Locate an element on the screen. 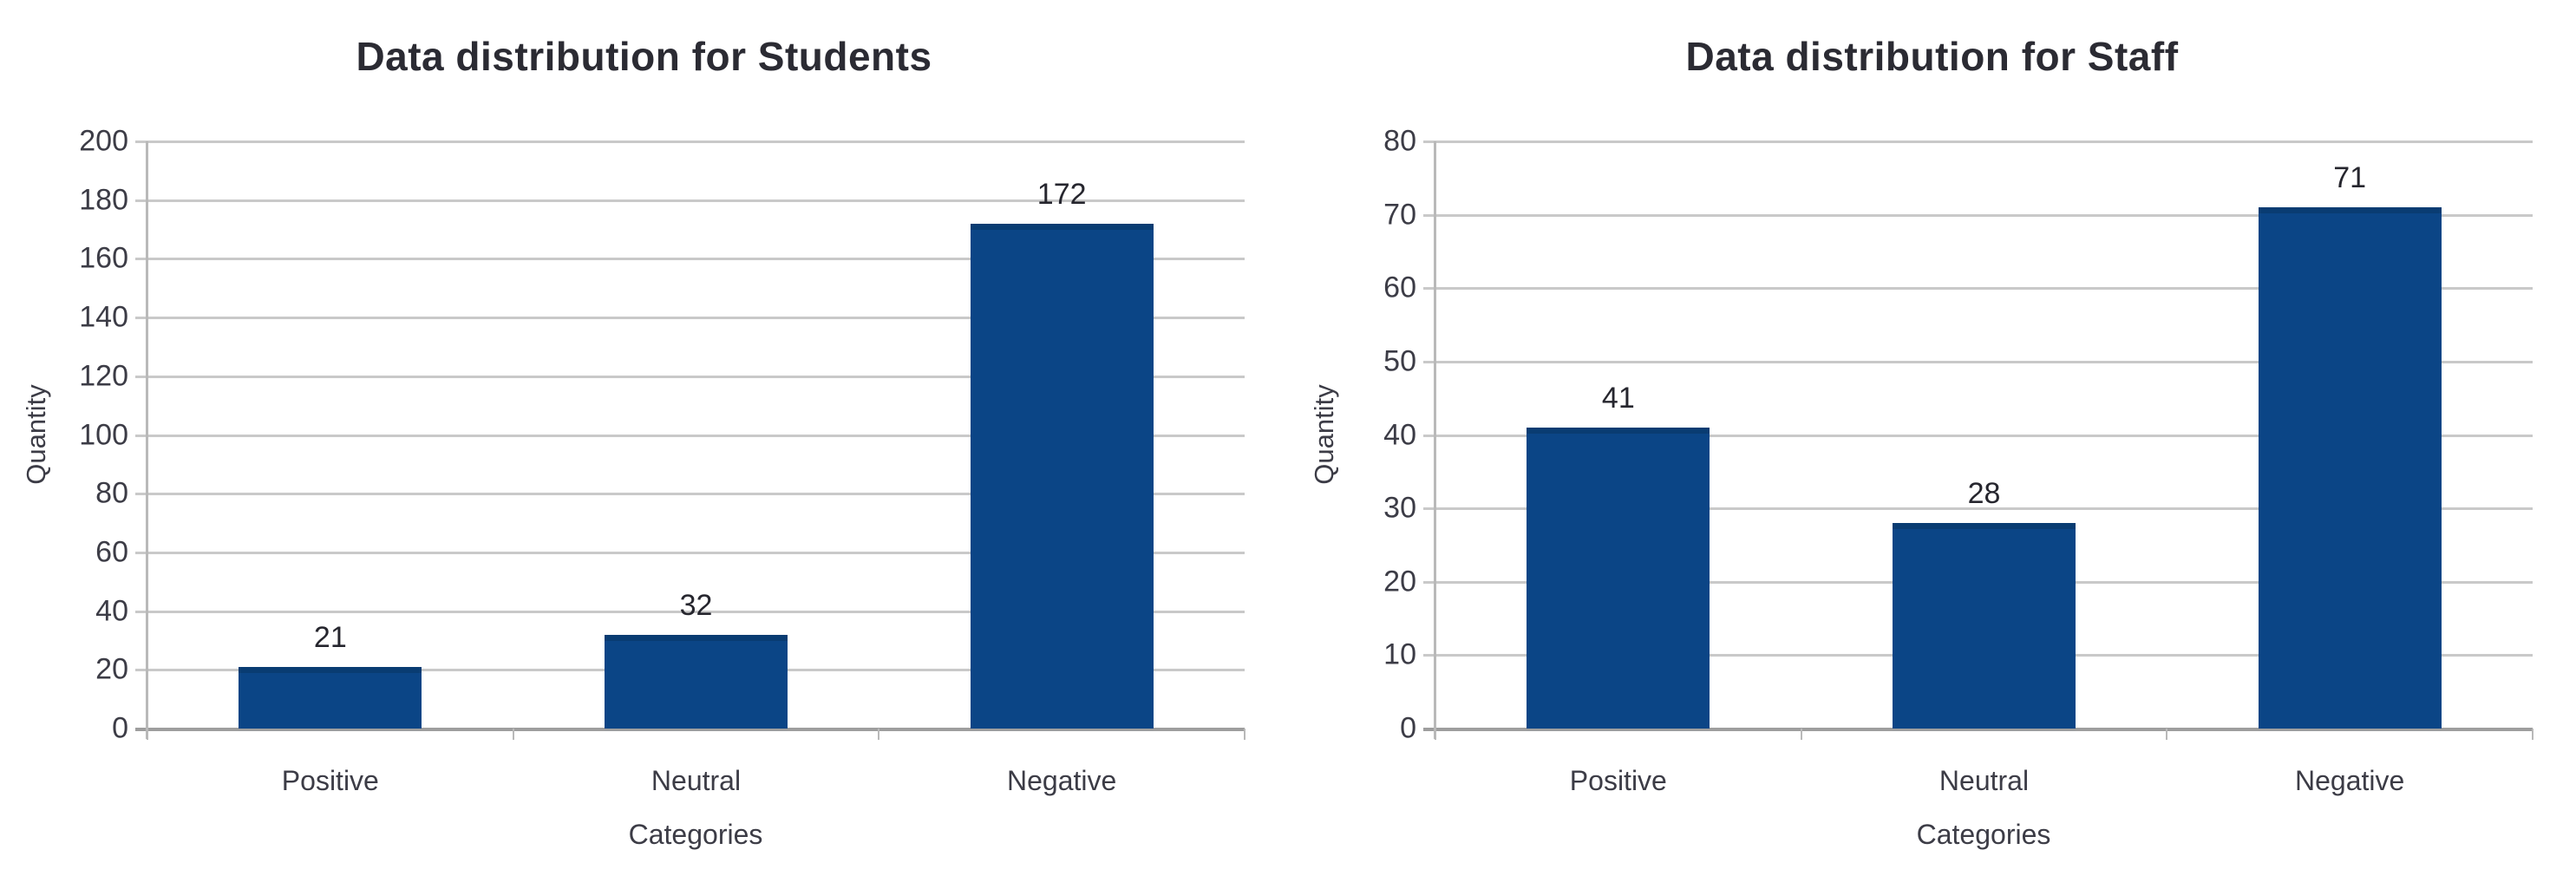 The width and height of the screenshot is (2576, 889). y-tick-label-140: 140 is located at coordinates (103, 317).